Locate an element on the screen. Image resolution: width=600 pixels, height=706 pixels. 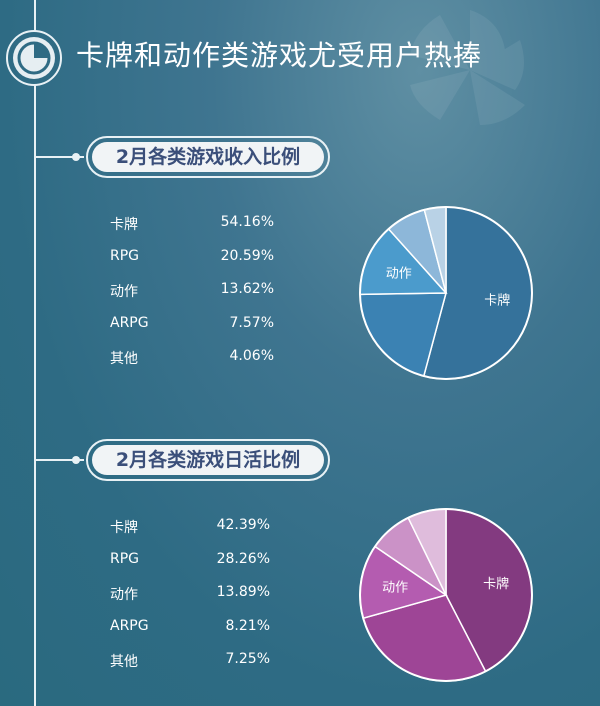
legend-row: 卡牌 42.39% is located at coordinates (190, 534).